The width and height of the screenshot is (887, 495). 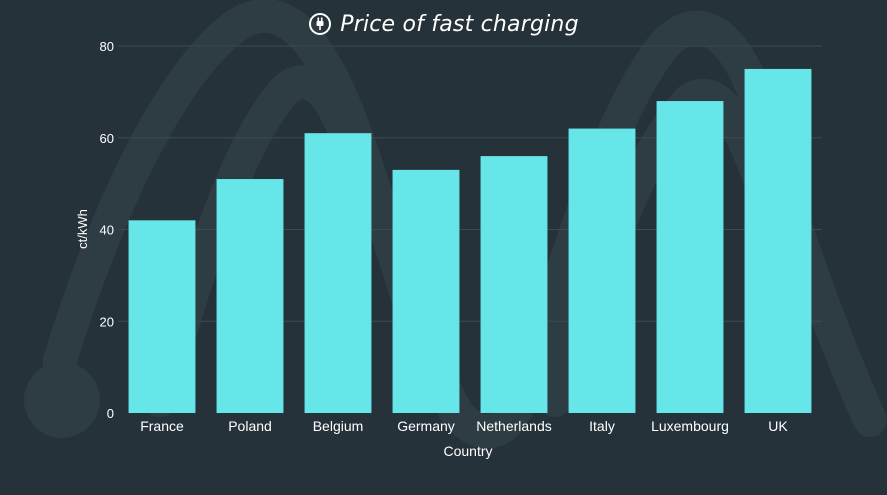 I want to click on x-tick-label: UK, so click(x=778, y=426).